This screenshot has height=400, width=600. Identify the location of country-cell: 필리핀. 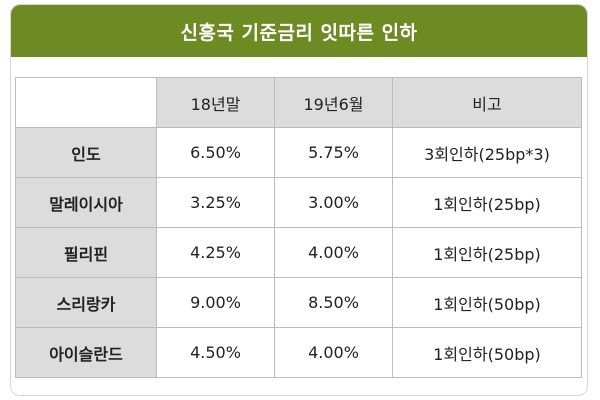
(86, 252).